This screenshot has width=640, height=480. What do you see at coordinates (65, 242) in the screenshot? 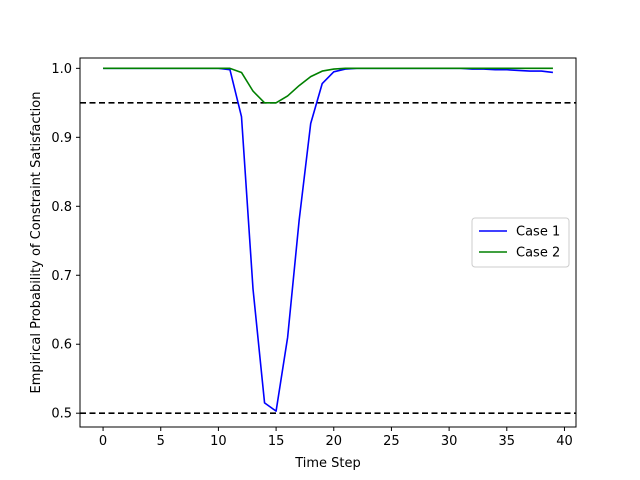
I see `y-axis-ticks: 0.5 0.6 0.7 0.8 0.9 1.0` at bounding box center [65, 242].